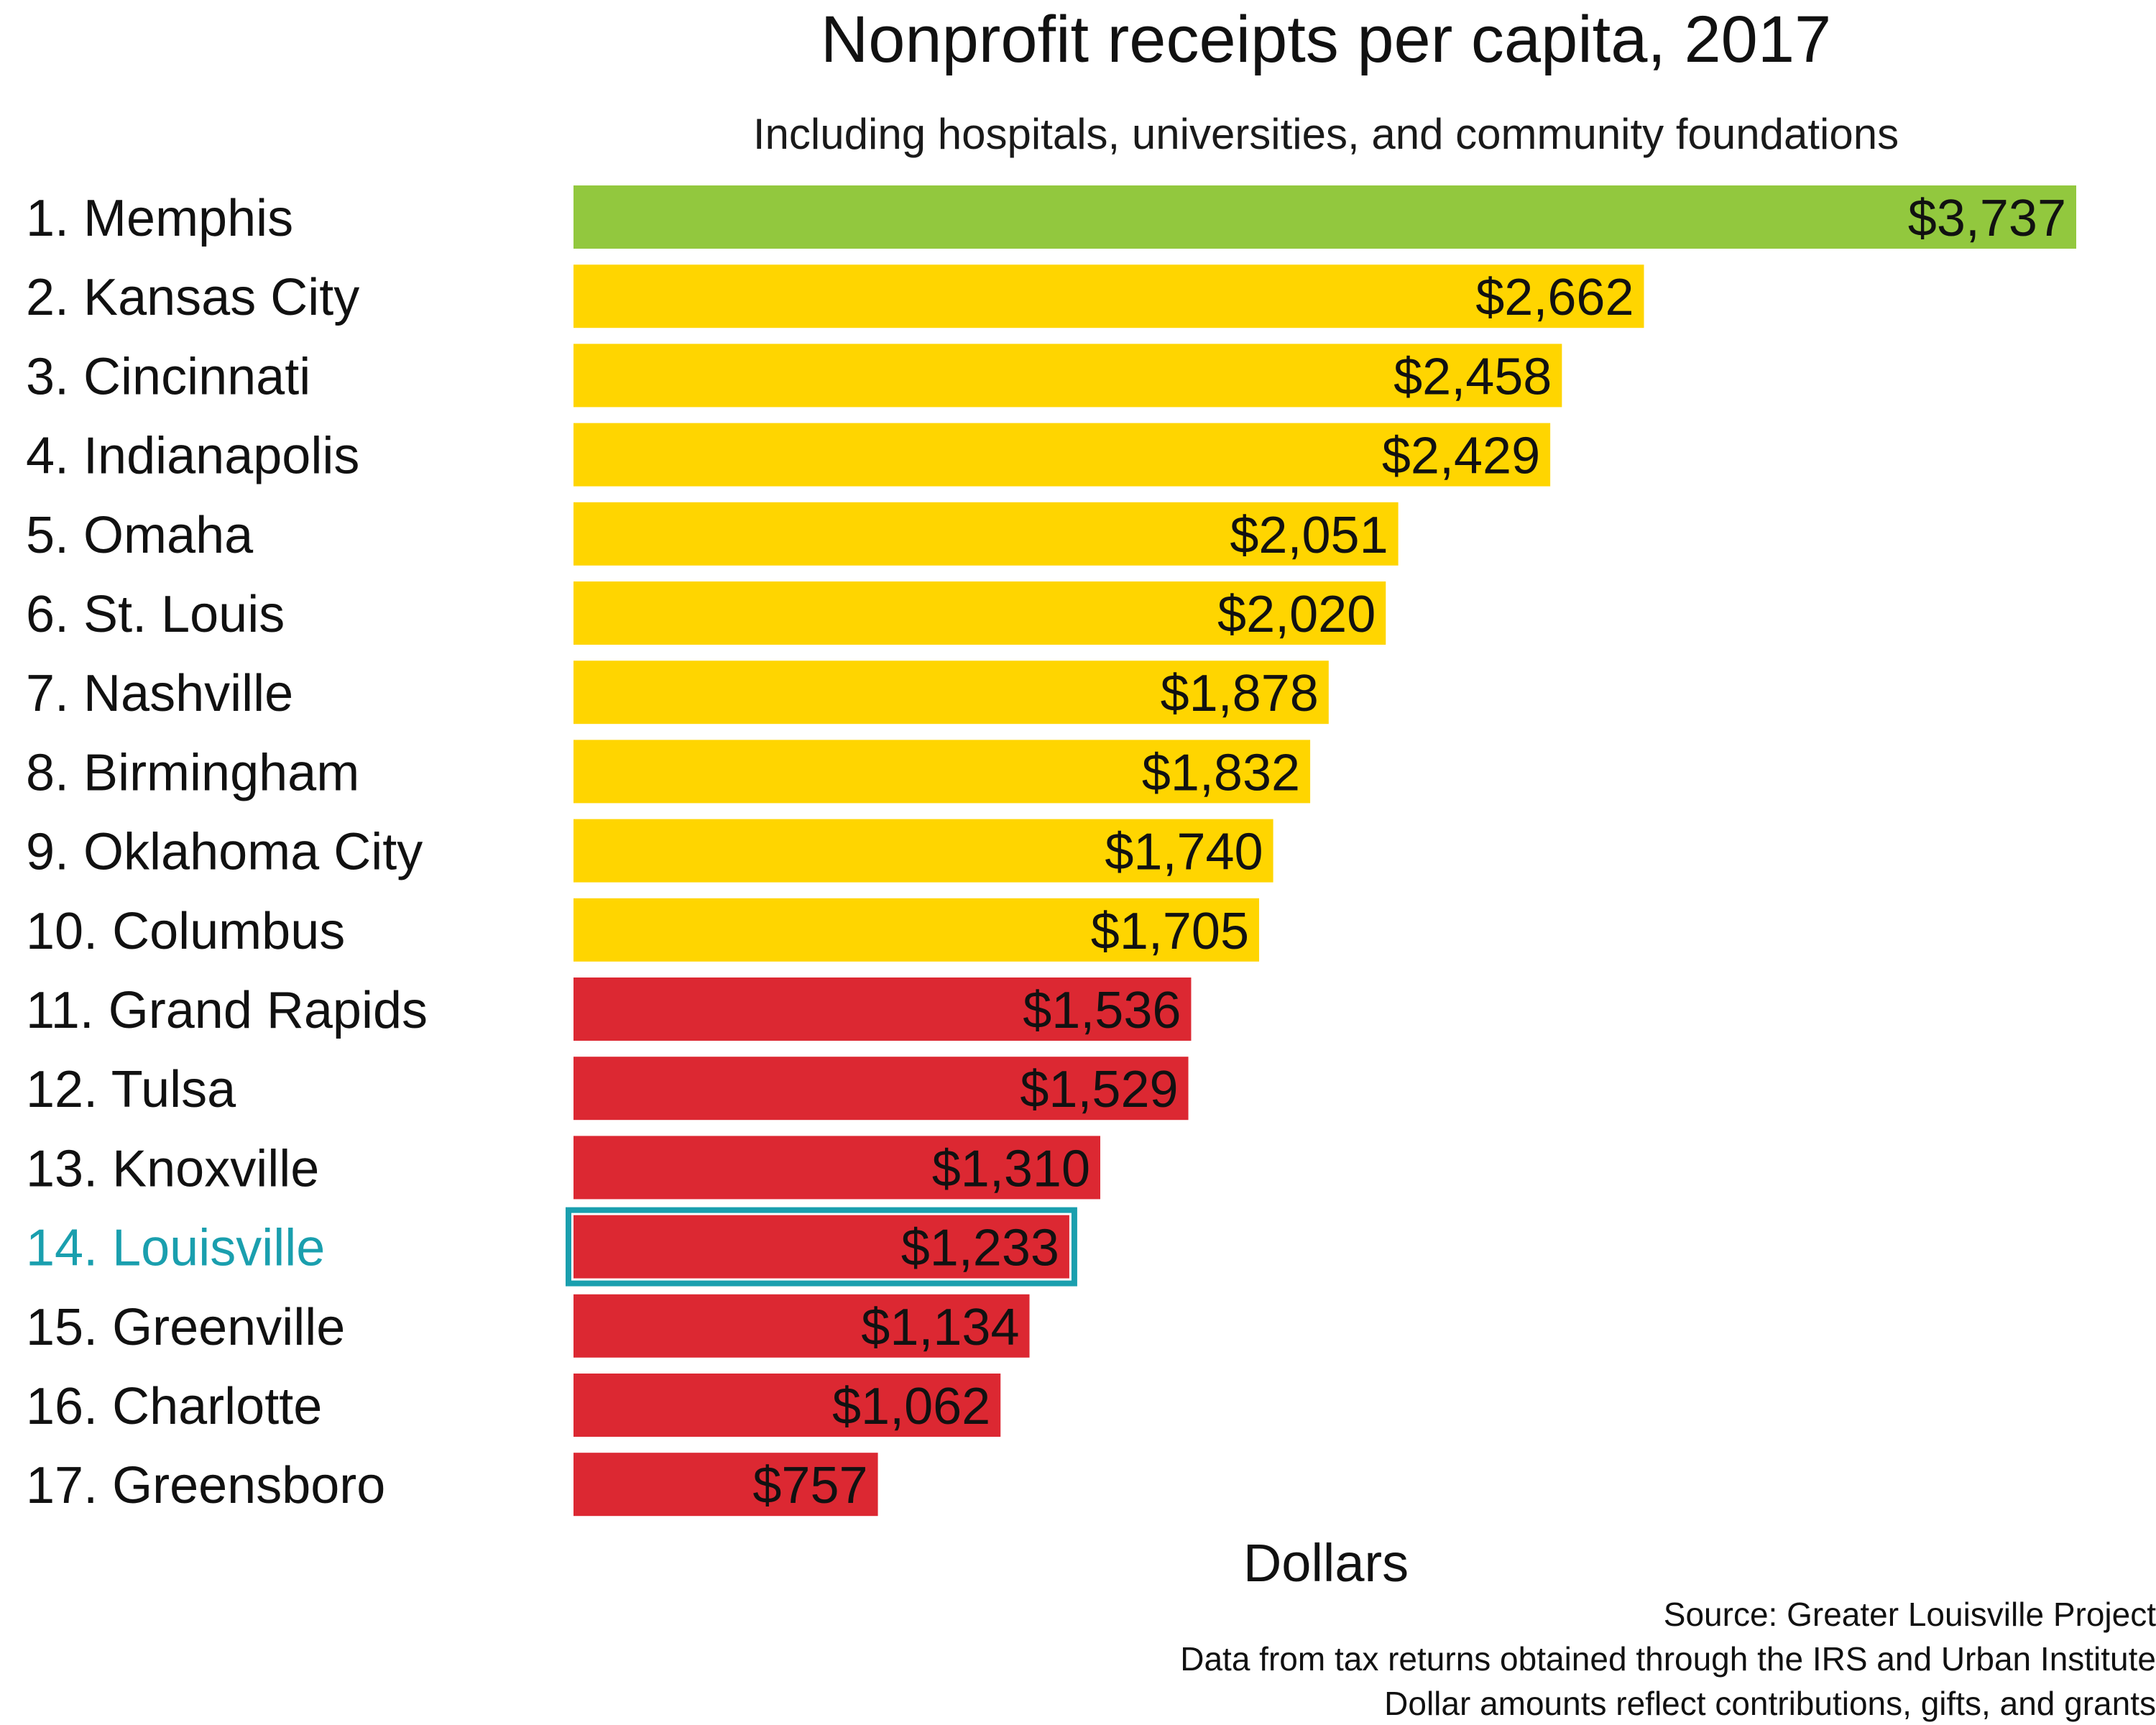 The width and height of the screenshot is (2156, 1725). Describe the element at coordinates (140, 535) in the screenshot. I see `category-label: 5. Omaha` at that location.